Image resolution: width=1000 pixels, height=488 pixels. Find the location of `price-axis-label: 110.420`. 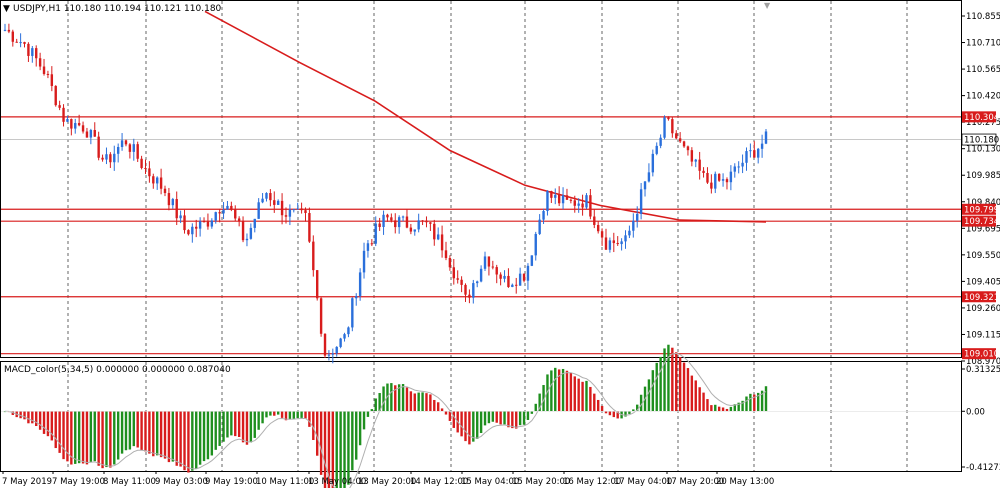

price-axis-label: 110.420 is located at coordinates (983, 97).